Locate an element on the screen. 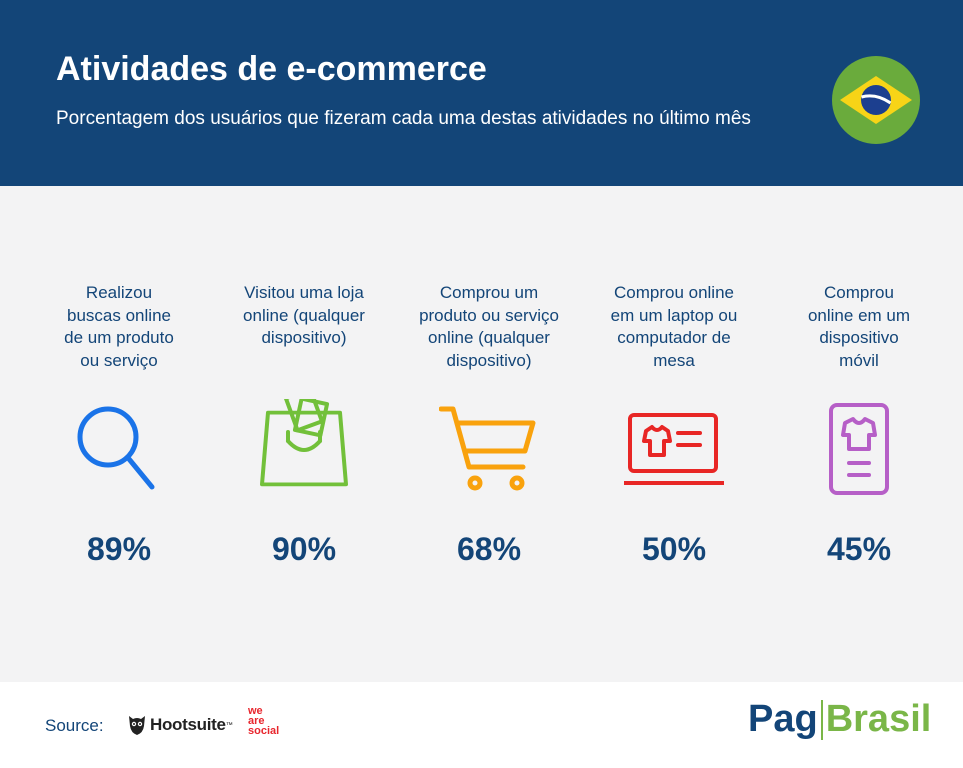 This screenshot has width=963, height=768. value-label: 45% is located at coordinates (859, 549).